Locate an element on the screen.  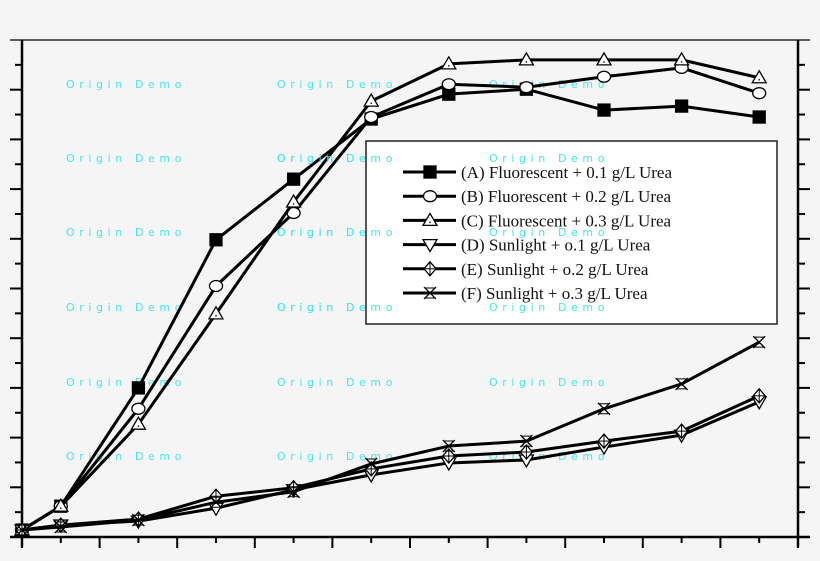
legend-label: (C) Fluorescent + 0.3 g/L Urea is located at coordinates (566, 220).